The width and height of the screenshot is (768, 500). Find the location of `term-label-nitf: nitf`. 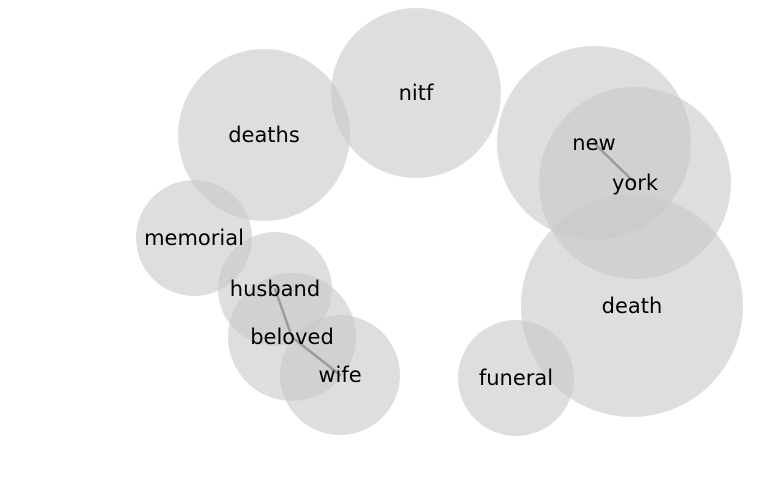

term-label-nitf: nitf is located at coordinates (416, 93).